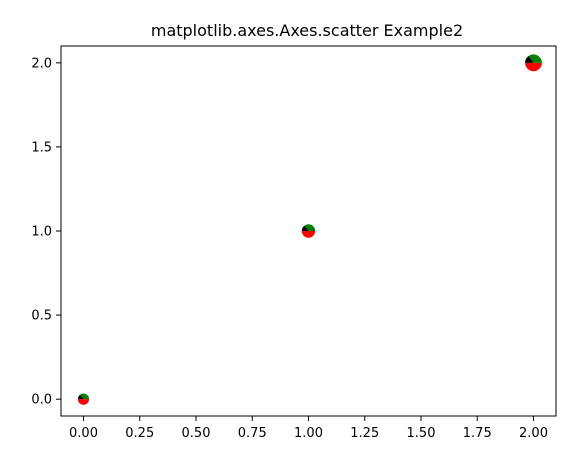 The image size is (587, 465). What do you see at coordinates (41, 63) in the screenshot?
I see `y-tick-label: 2.0` at bounding box center [41, 63].